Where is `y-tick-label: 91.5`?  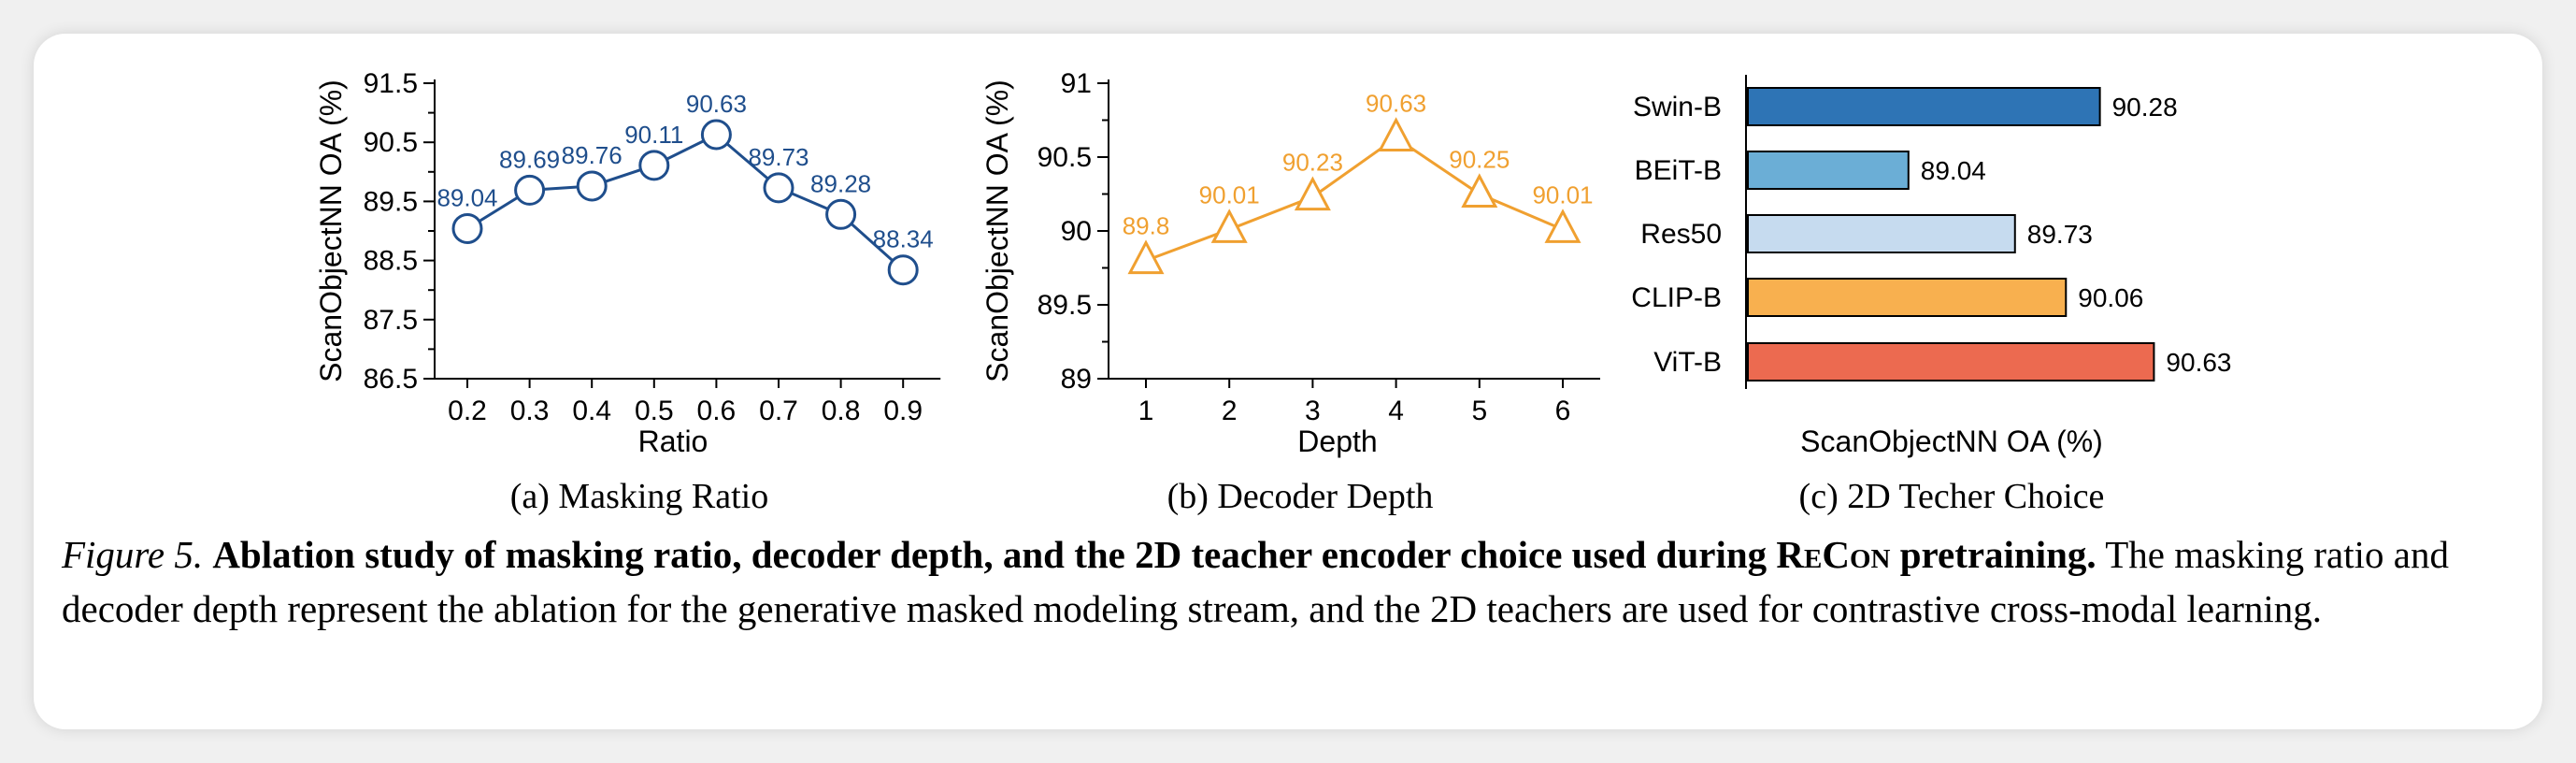
y-tick-label: 91.5 is located at coordinates (391, 83).